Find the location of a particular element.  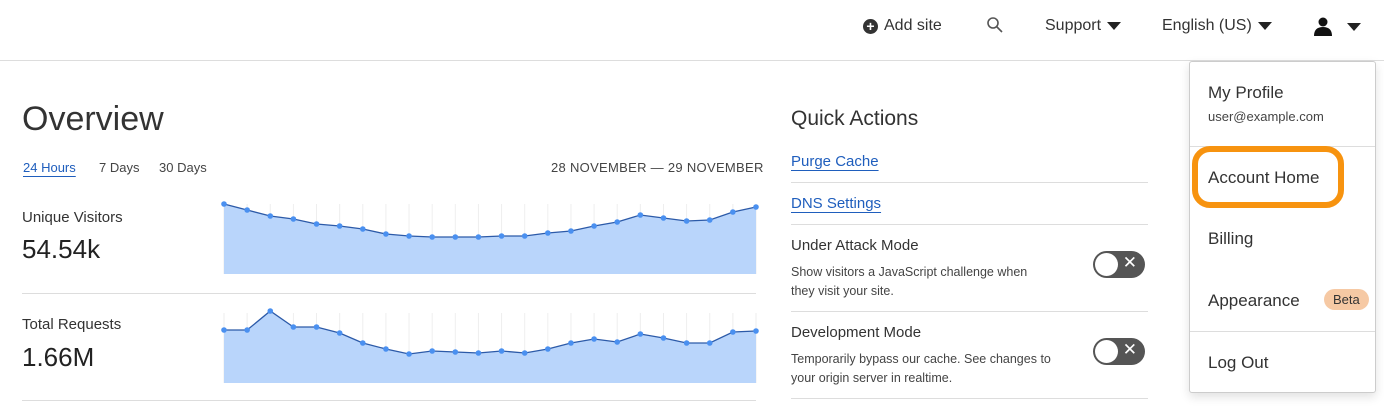

user-email: user@example.com is located at coordinates (1266, 116).